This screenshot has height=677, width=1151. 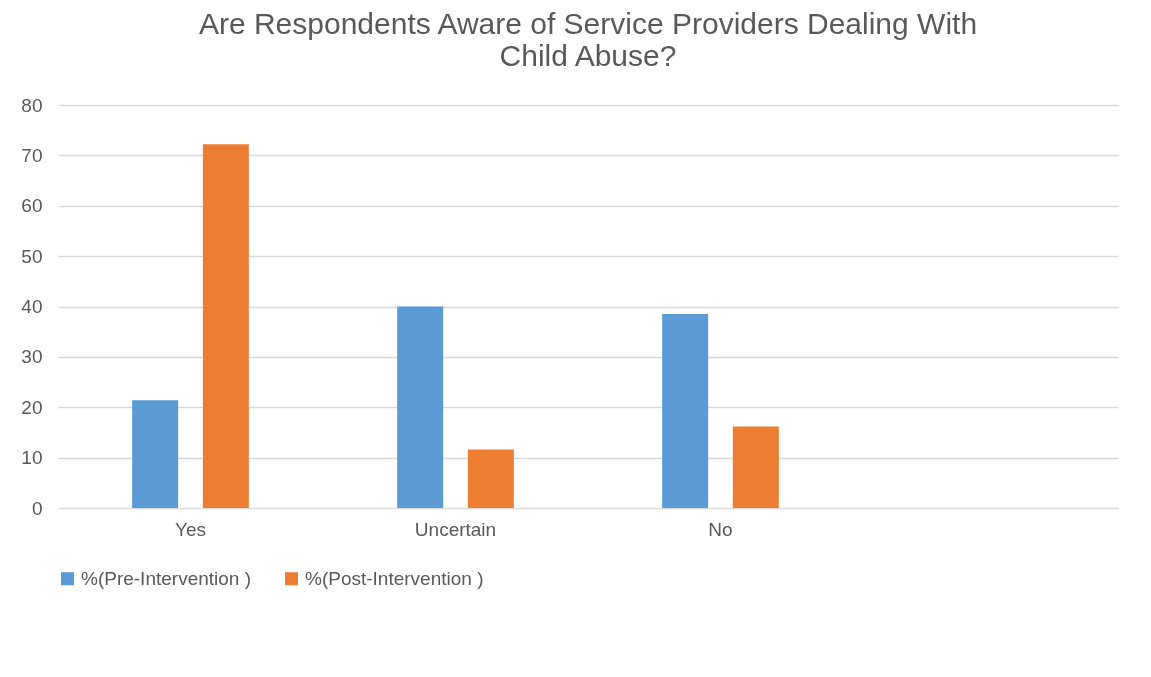 I want to click on y-tick-label: 20, so click(x=32, y=407).